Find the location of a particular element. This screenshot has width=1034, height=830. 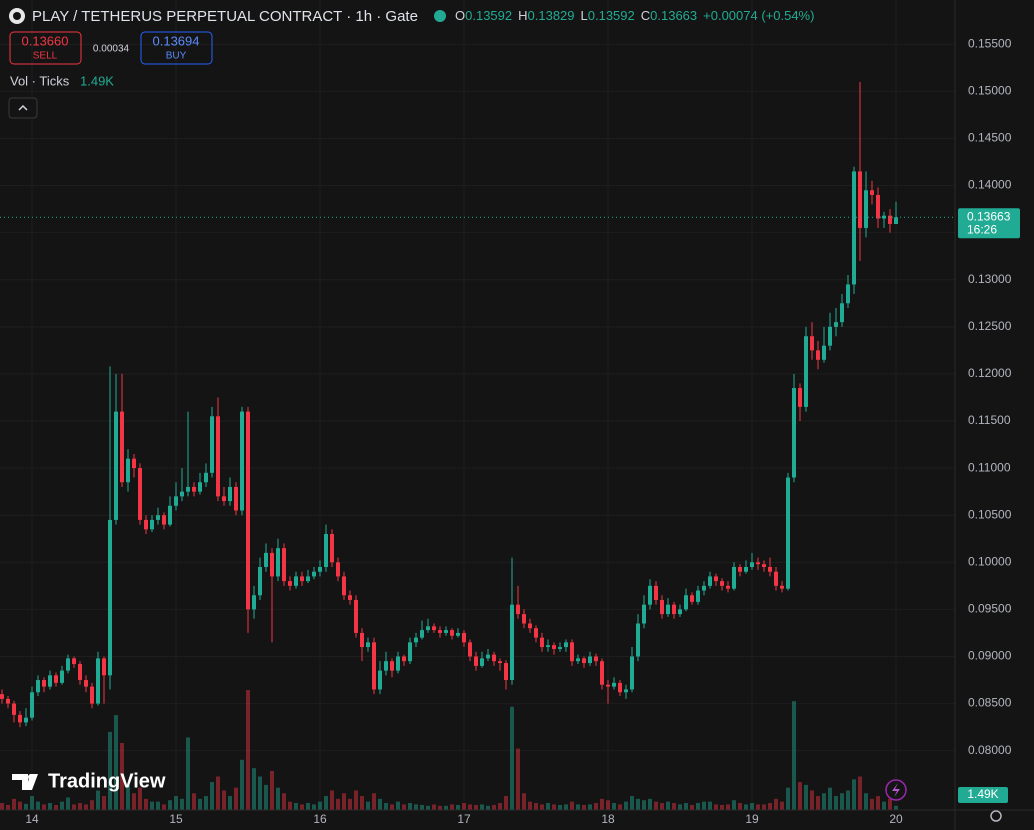

y-tick-label: 0.13000 is located at coordinates (990, 279).